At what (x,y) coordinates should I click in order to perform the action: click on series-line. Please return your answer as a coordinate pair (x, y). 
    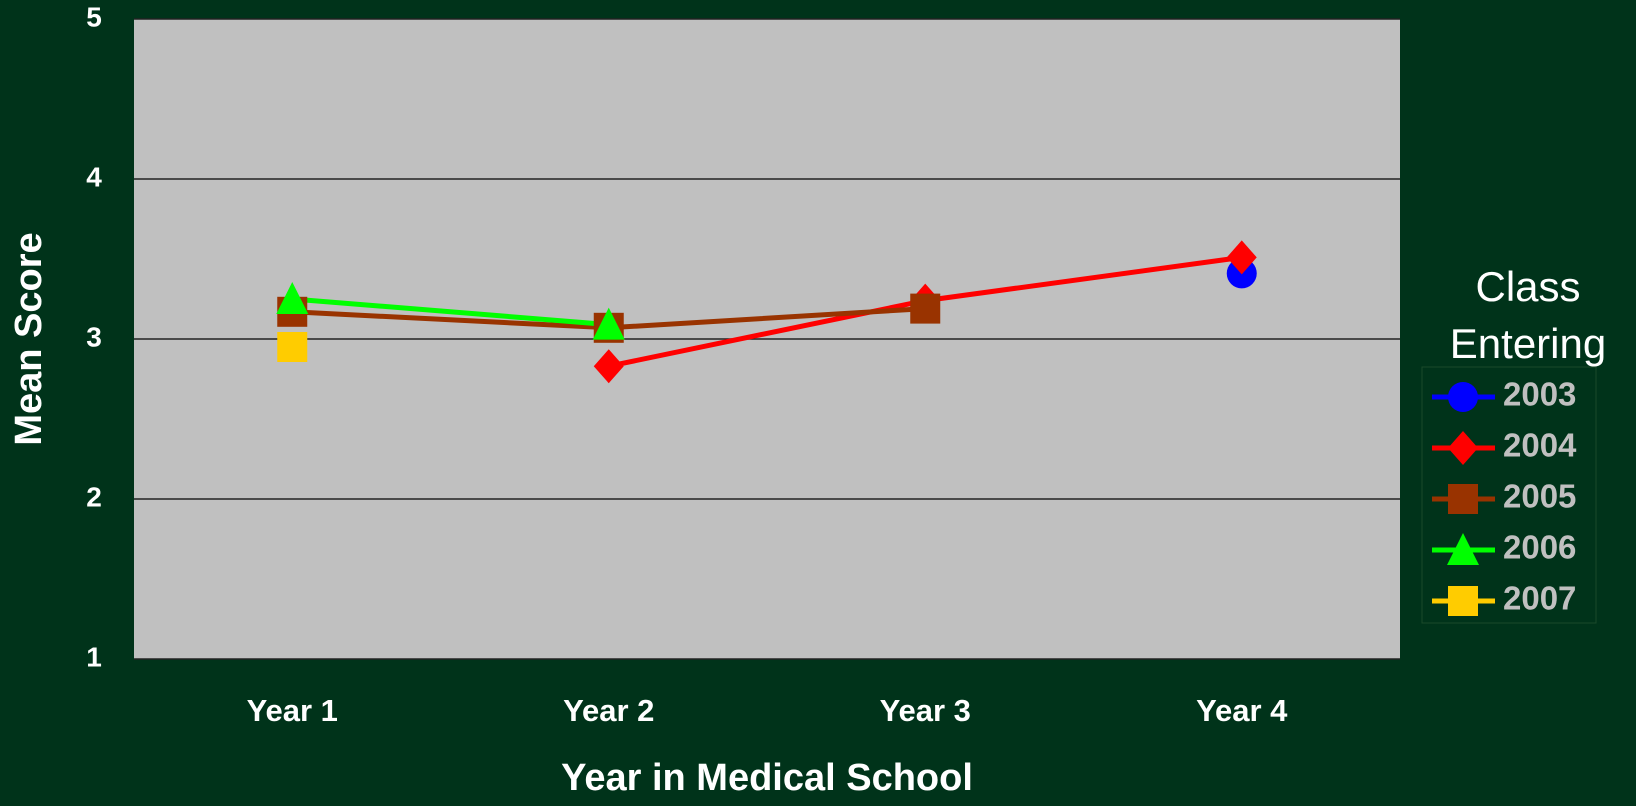
    Looking at the image, I should click on (450, 312).